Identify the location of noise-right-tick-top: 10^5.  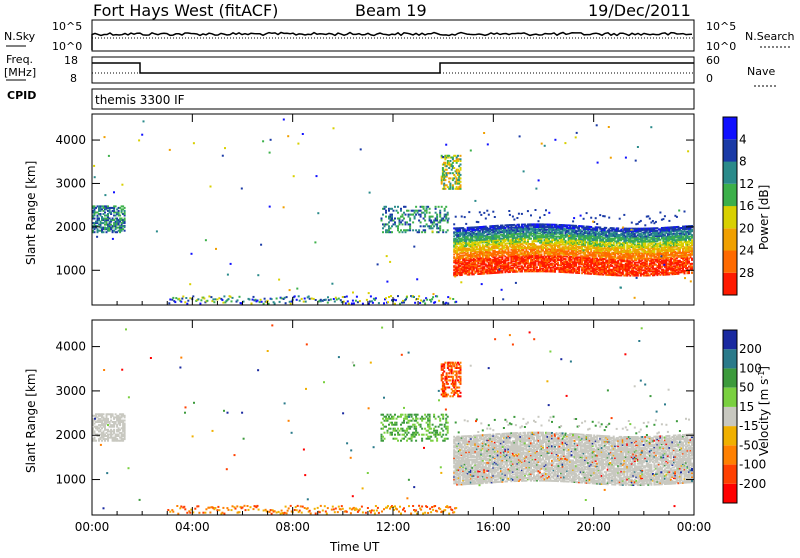
(721, 26).